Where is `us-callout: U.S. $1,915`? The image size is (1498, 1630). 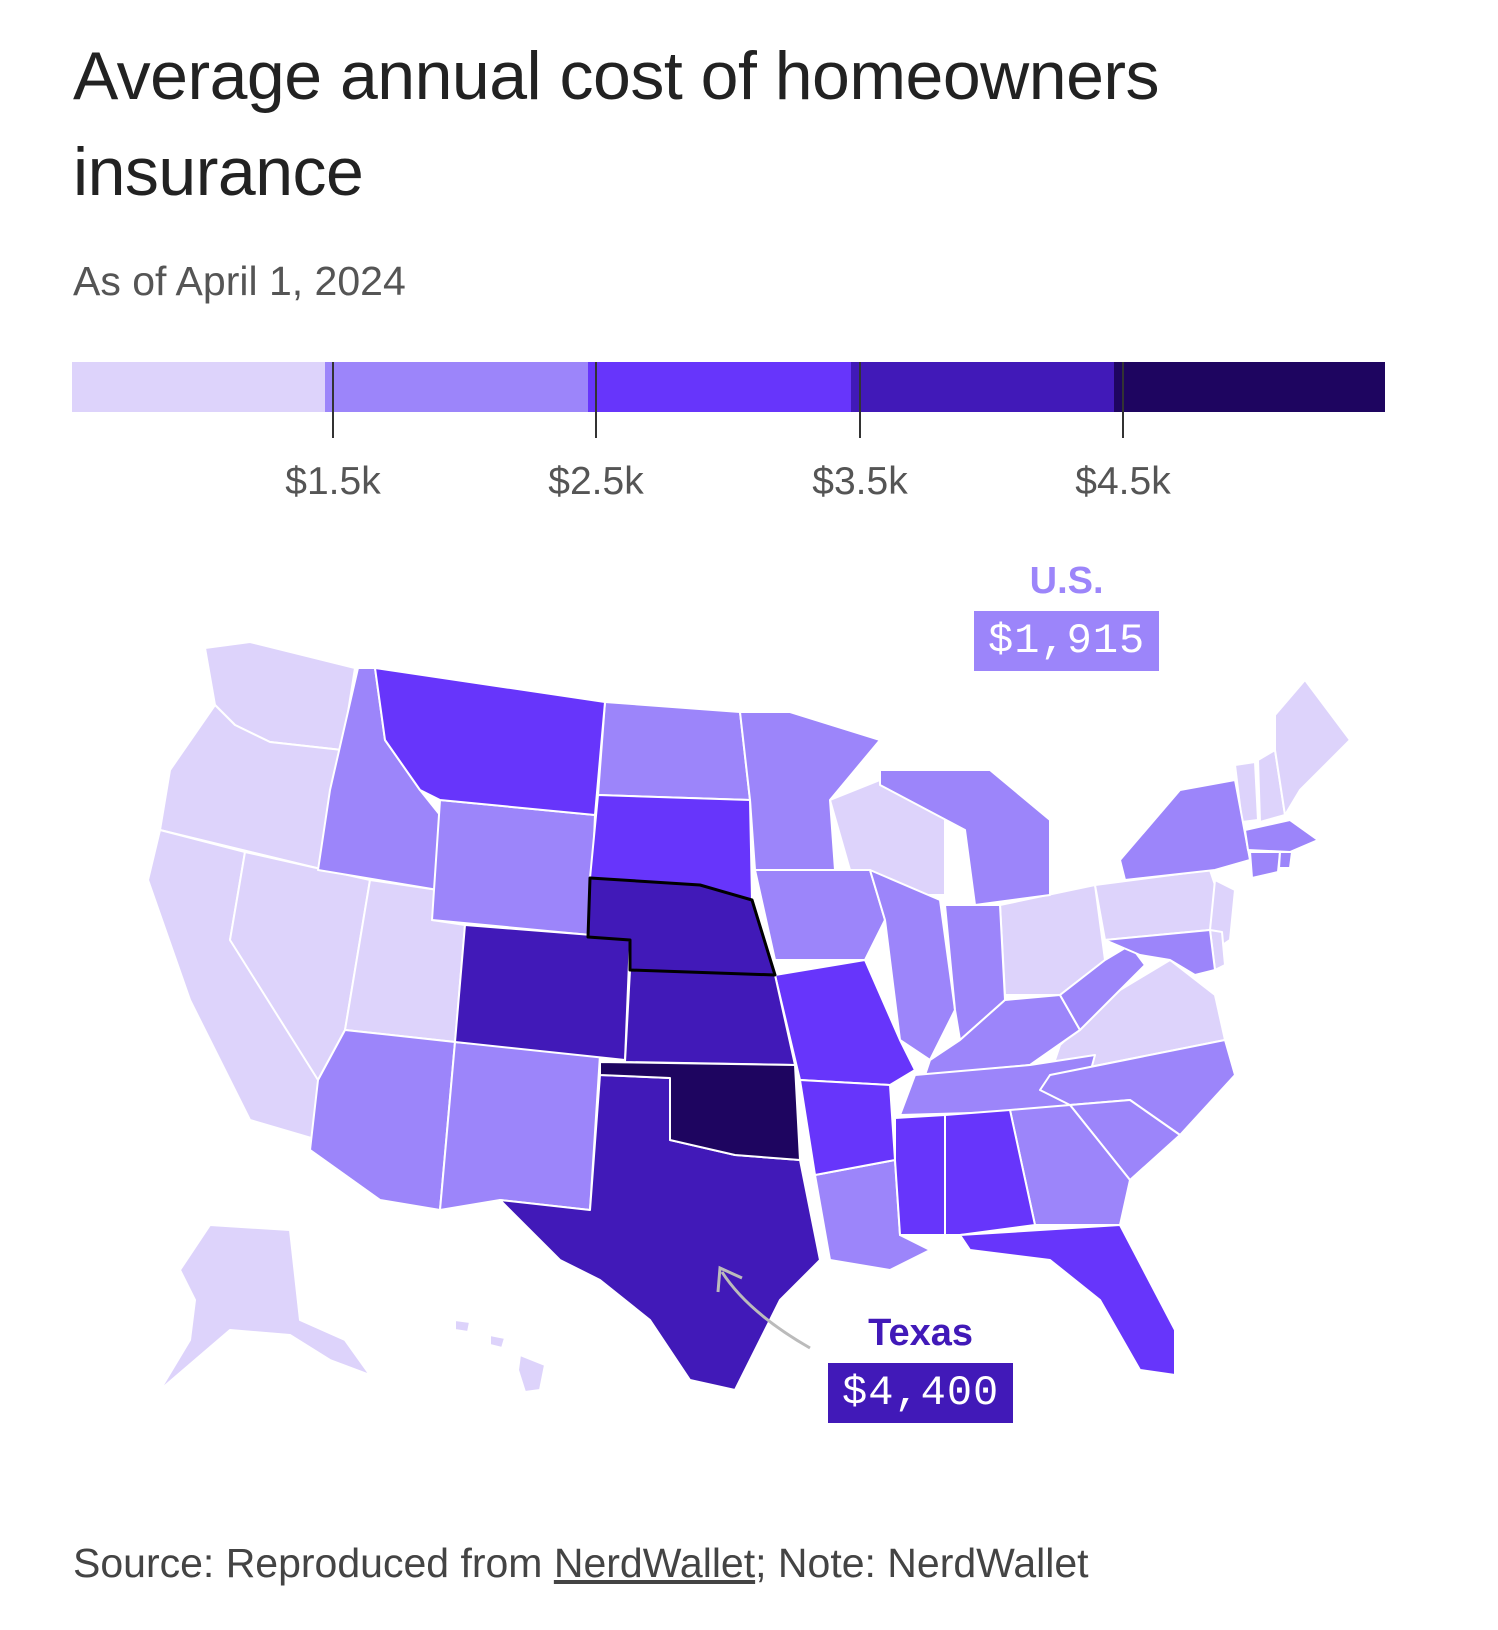 us-callout: U.S. $1,915 is located at coordinates (1067, 615).